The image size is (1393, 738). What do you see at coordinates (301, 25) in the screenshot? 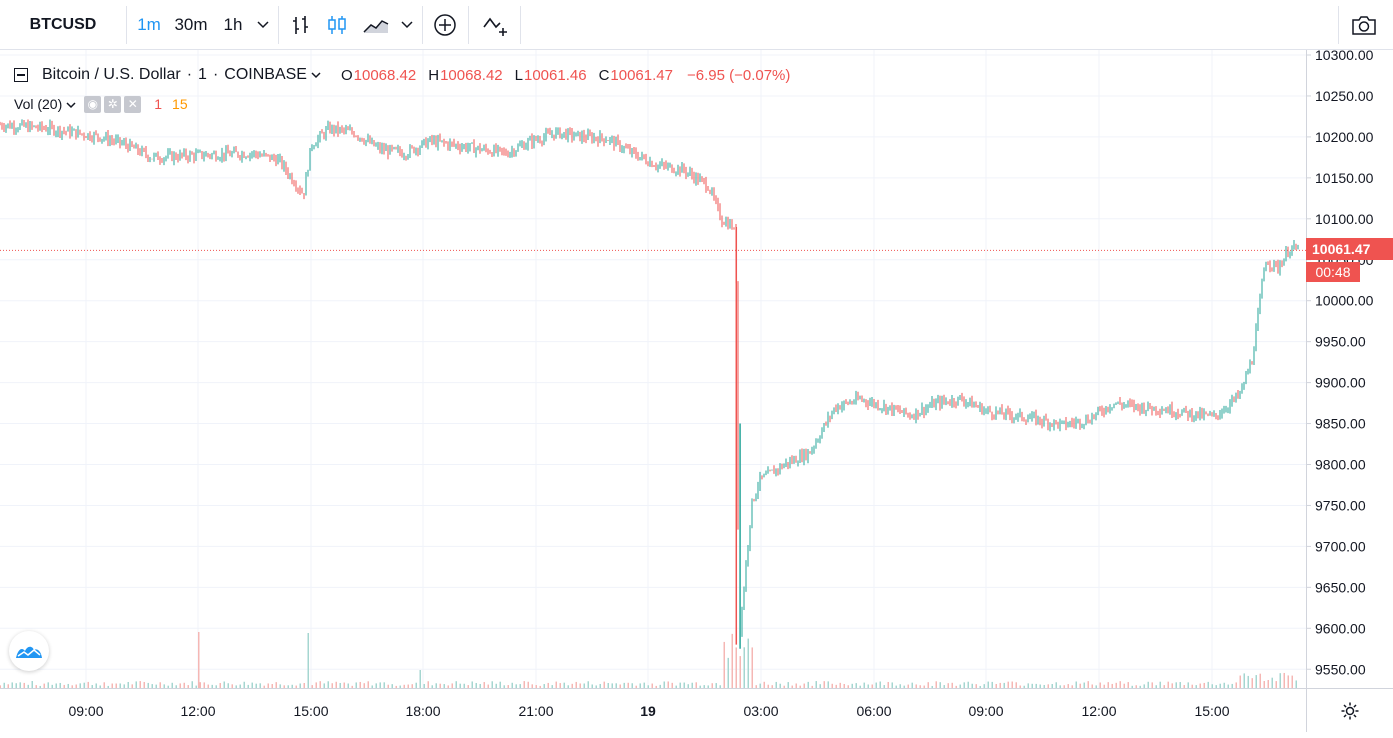
I see `bars-style-icon` at bounding box center [301, 25].